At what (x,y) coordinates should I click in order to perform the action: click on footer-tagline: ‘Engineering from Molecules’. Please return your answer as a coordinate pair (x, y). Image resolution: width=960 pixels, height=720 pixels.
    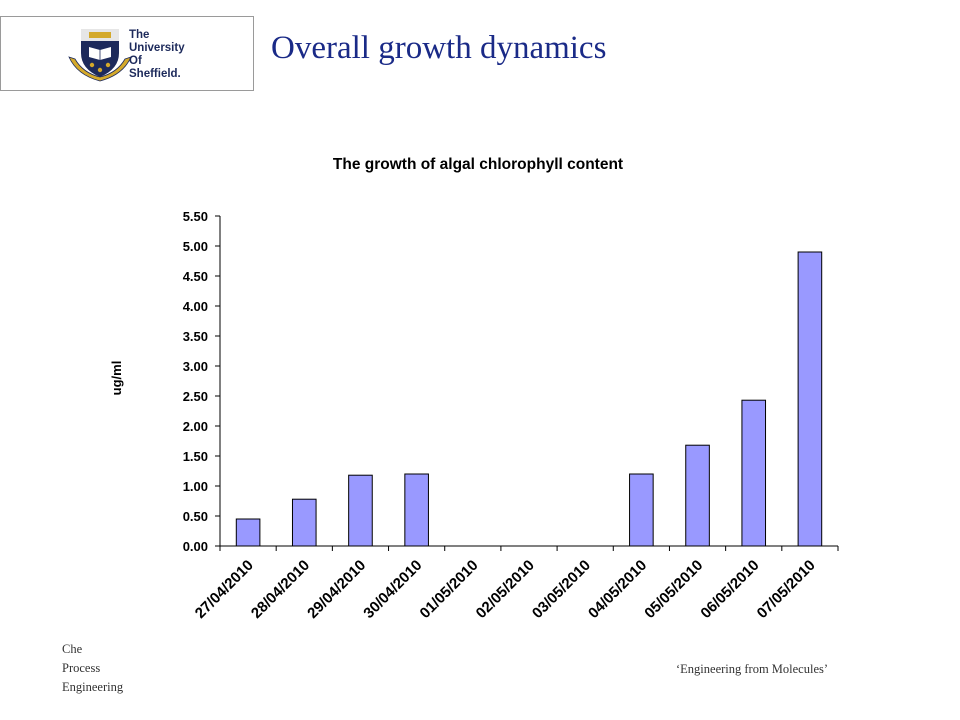
    Looking at the image, I should click on (752, 669).